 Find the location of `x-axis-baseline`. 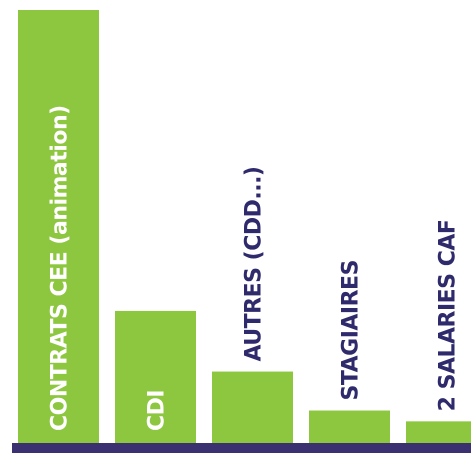

x-axis-baseline is located at coordinates (241, 448).